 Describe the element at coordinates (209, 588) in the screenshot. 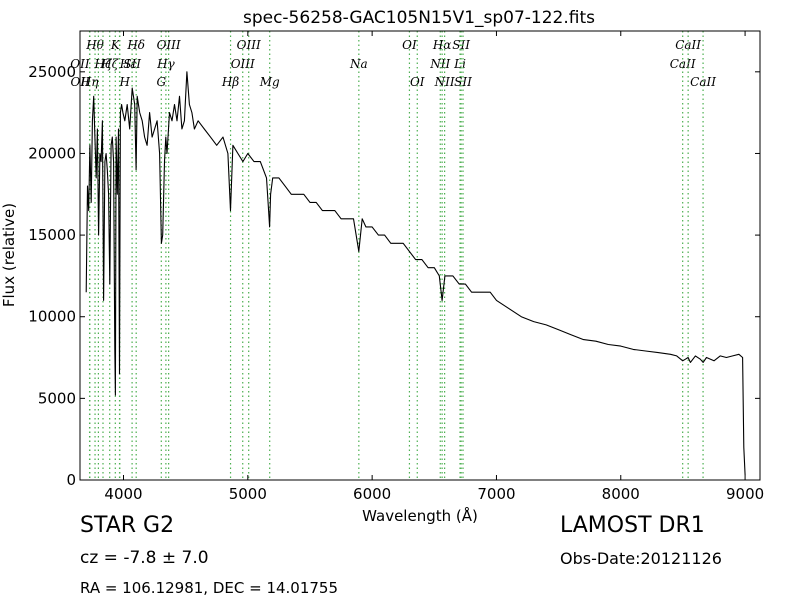

I see `coordinates-label: RA = 106.12981, DEC = 14.01755` at that location.